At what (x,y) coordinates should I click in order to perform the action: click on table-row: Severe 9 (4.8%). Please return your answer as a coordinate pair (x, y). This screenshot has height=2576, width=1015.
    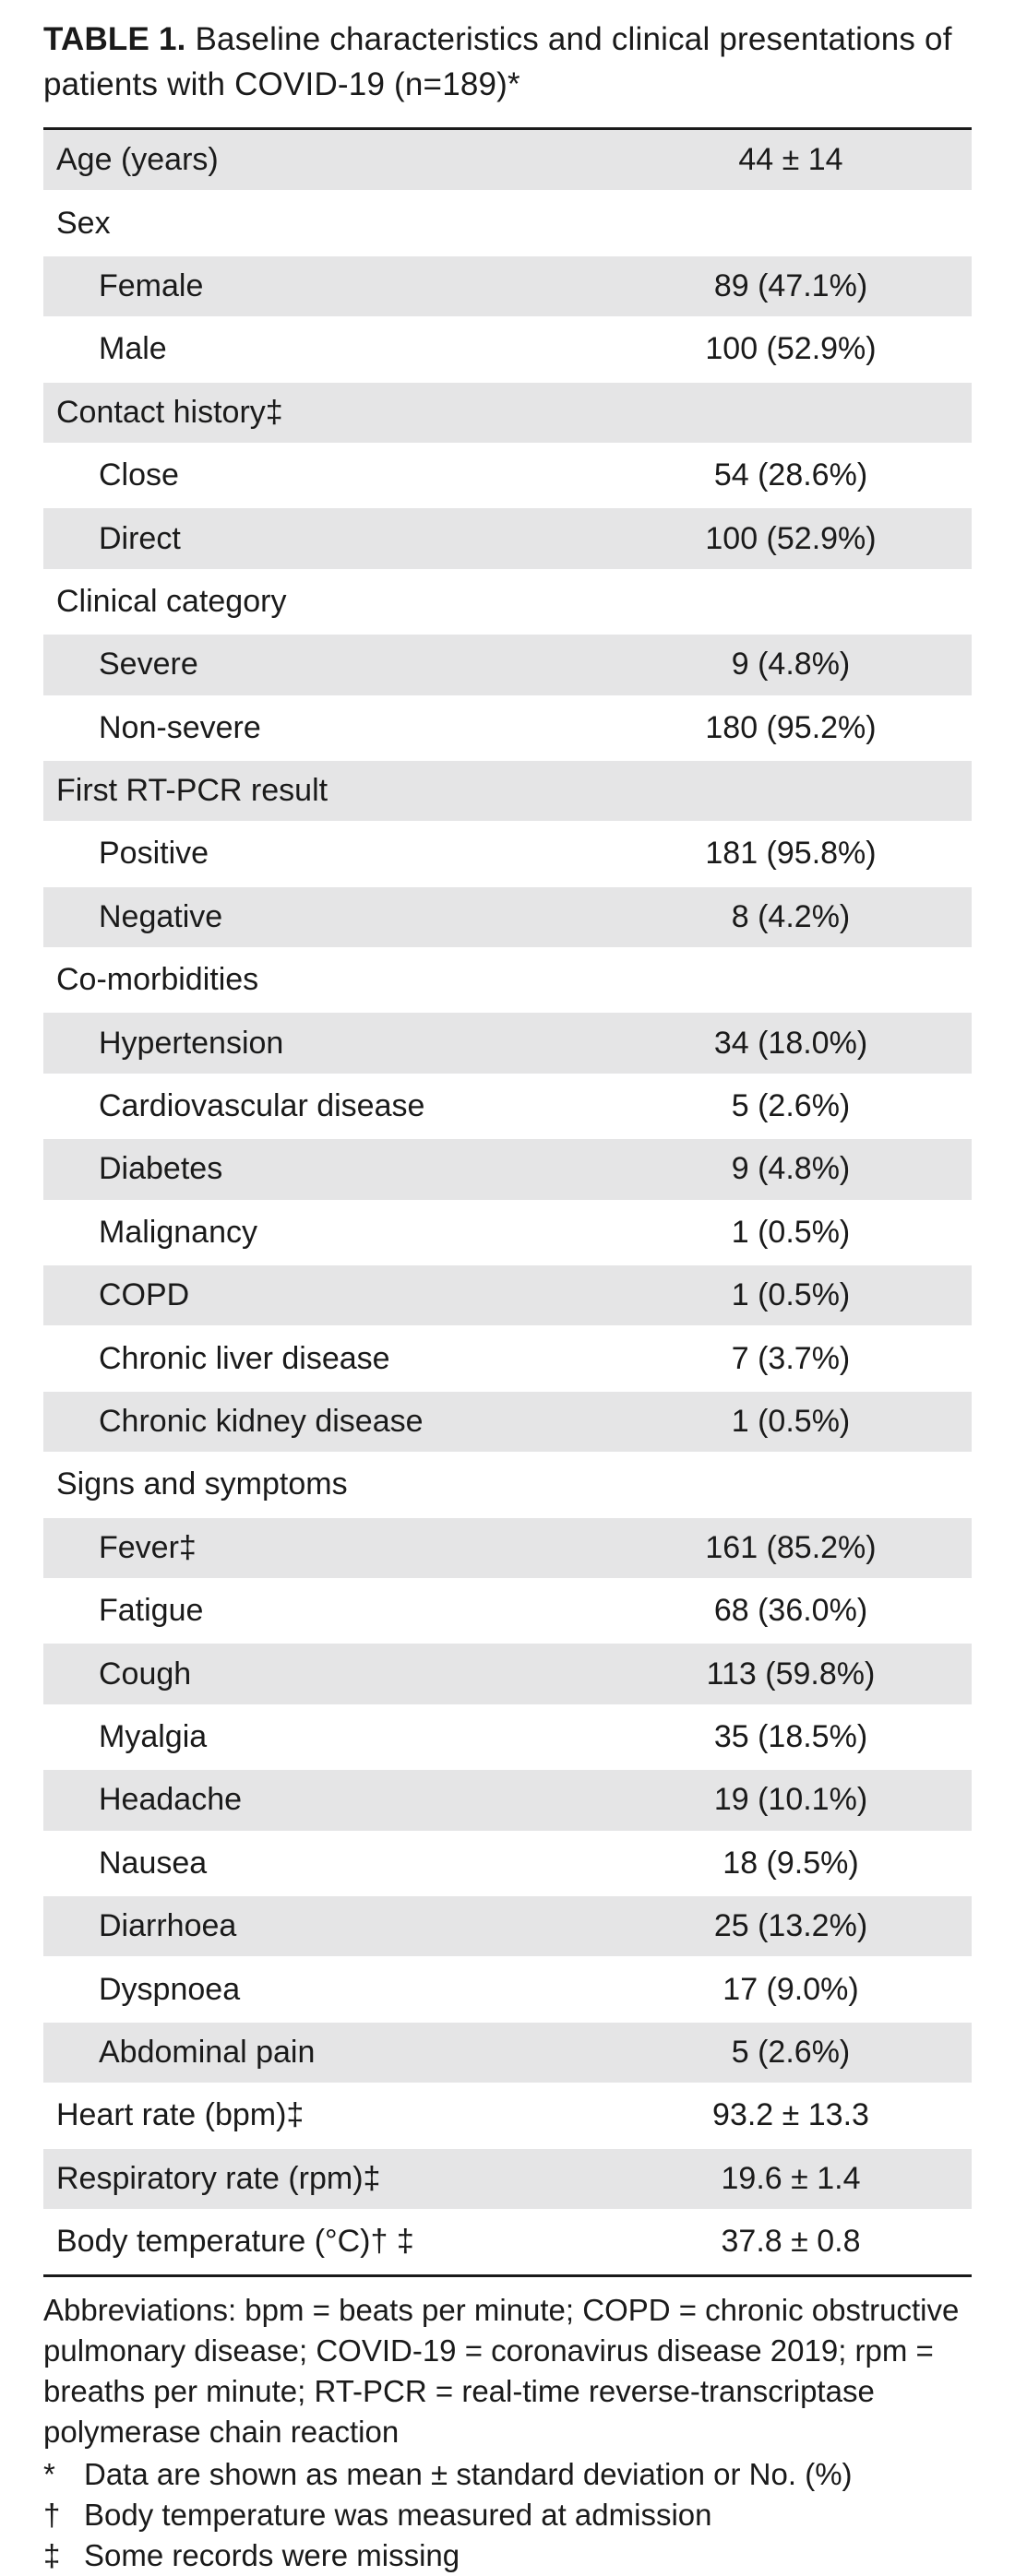
    Looking at the image, I should click on (507, 666).